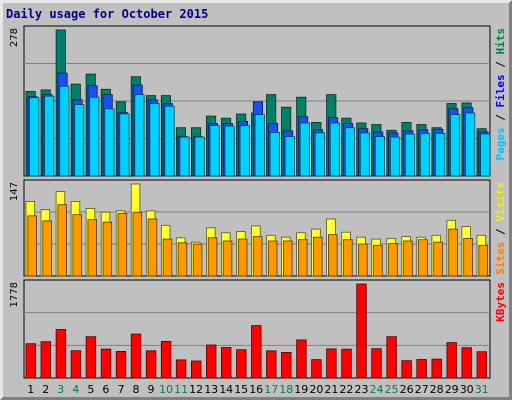  I want to click on x-tick-label-11: 11, so click(181, 389).